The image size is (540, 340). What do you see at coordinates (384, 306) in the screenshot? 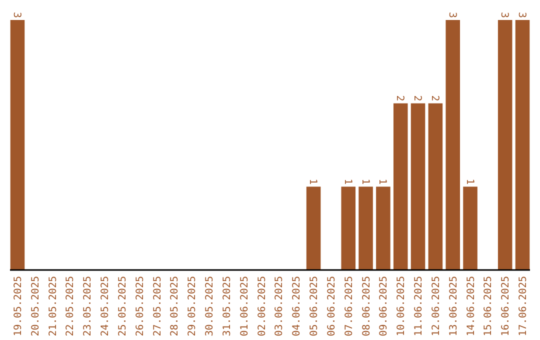
I see `x-tick-label: 09.06.2025` at bounding box center [384, 306].